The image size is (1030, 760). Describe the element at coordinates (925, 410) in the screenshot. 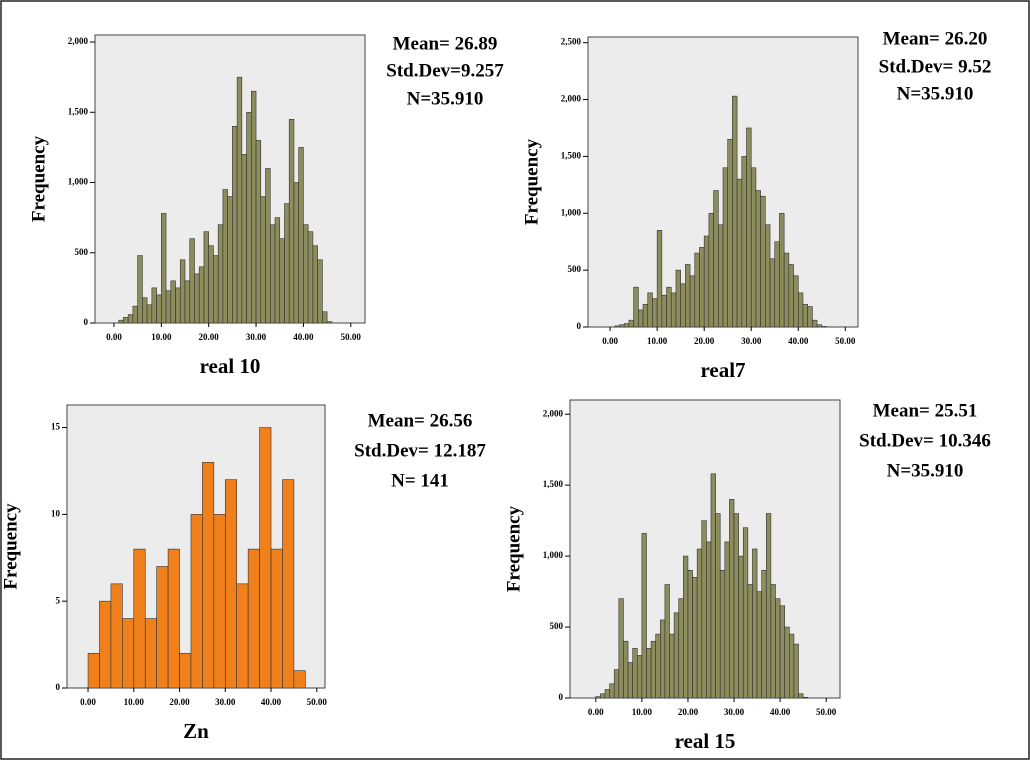

I see `stat-annotation: Mean= 25.51` at that location.